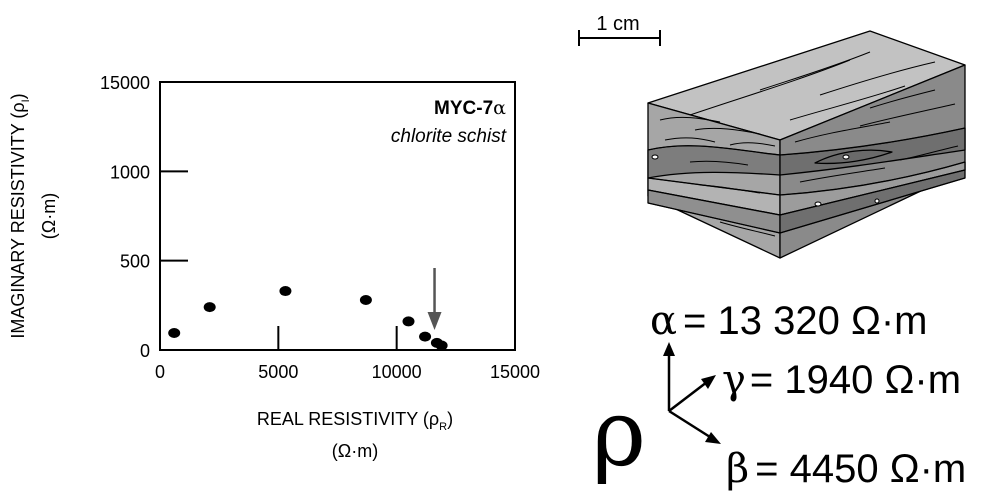 The width and height of the screenshot is (1008, 498). What do you see at coordinates (789, 321) in the screenshot?
I see `alpha-value: α = 13 320 Ω·m` at bounding box center [789, 321].